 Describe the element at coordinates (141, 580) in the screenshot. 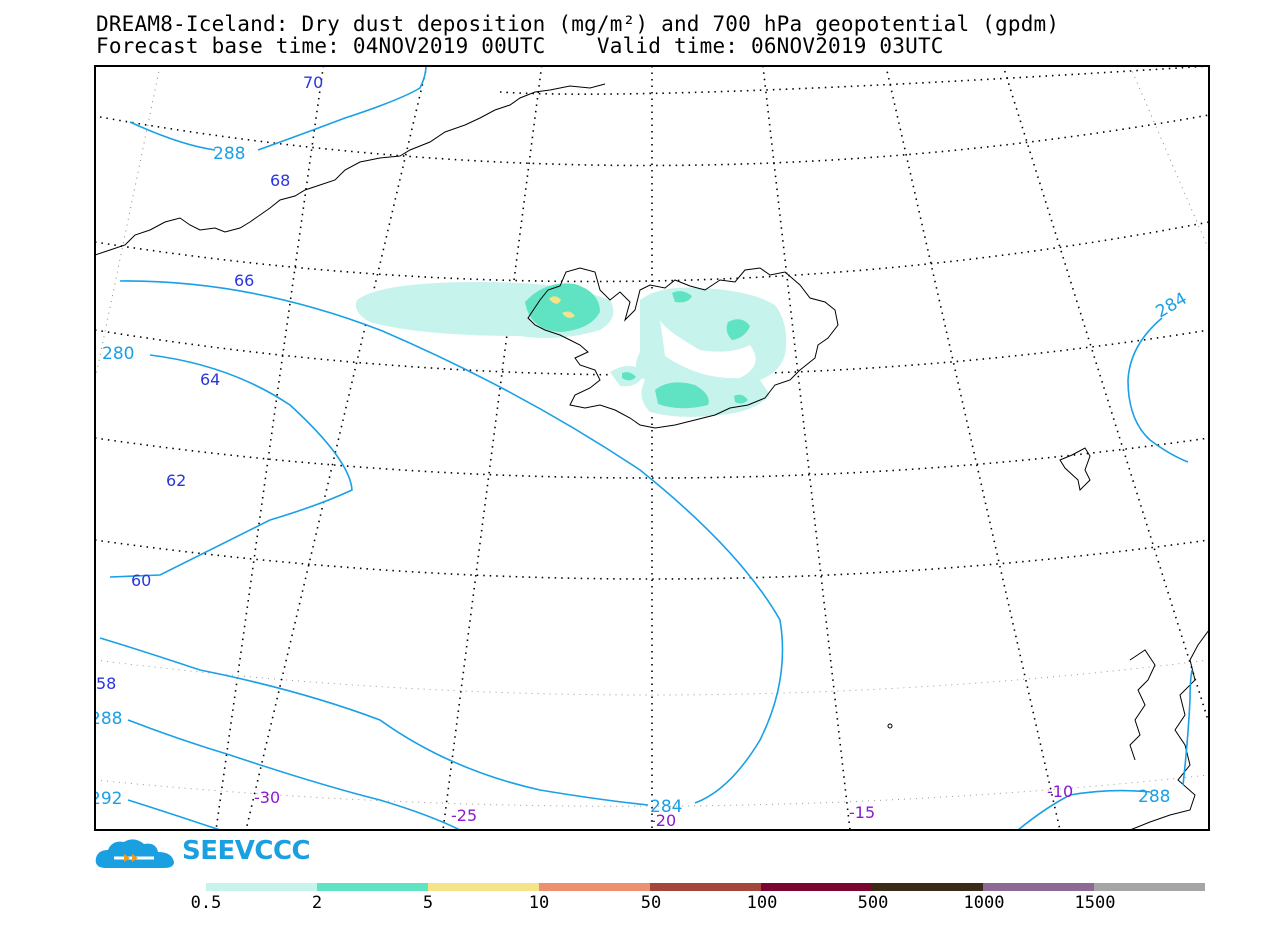

I see `latitude-label: 60` at that location.